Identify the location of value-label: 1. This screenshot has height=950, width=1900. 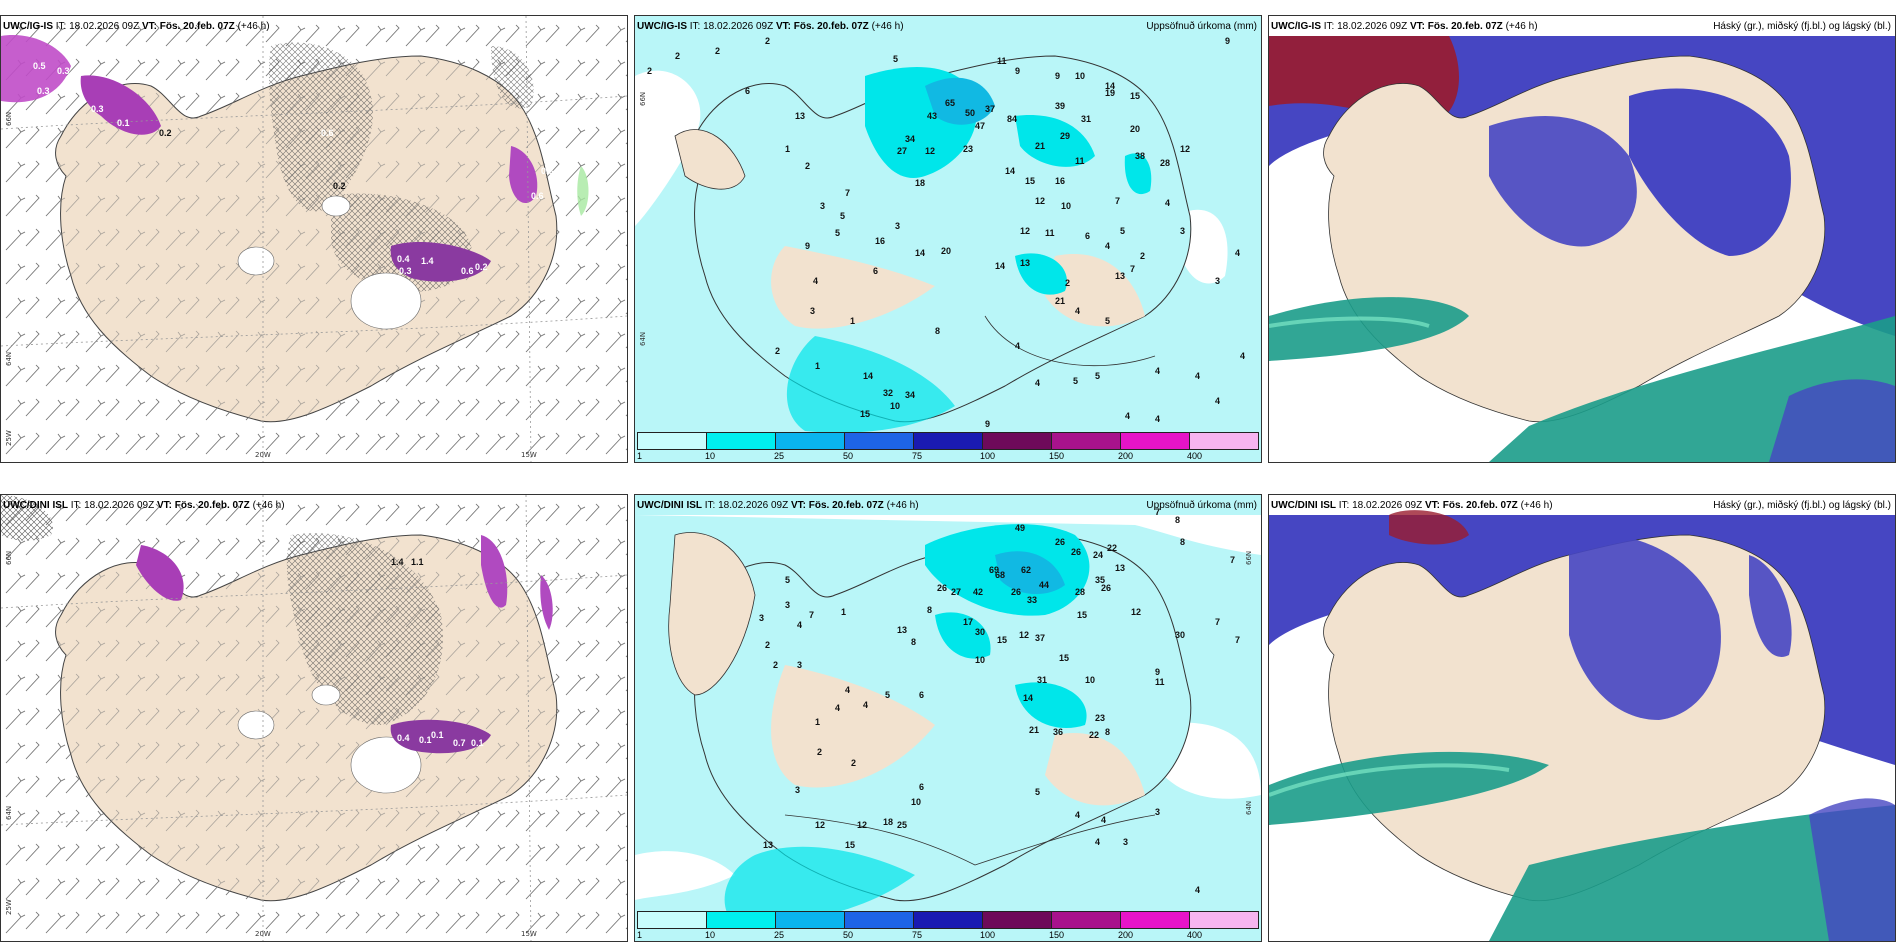
(818, 366).